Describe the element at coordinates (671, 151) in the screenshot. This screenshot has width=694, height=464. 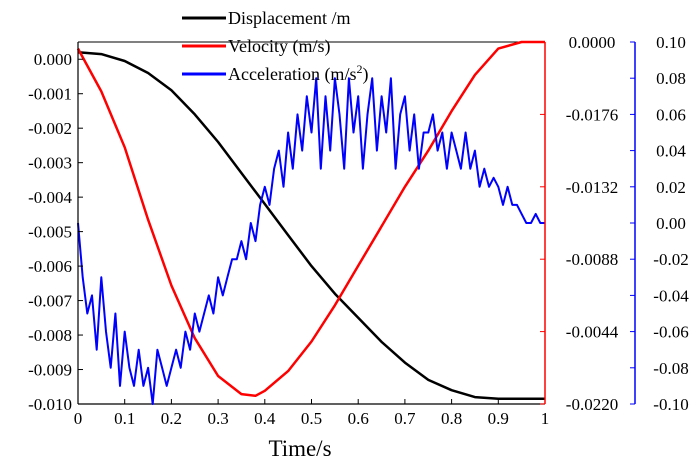
I see `acceleration-tick-label: 0.04` at that location.